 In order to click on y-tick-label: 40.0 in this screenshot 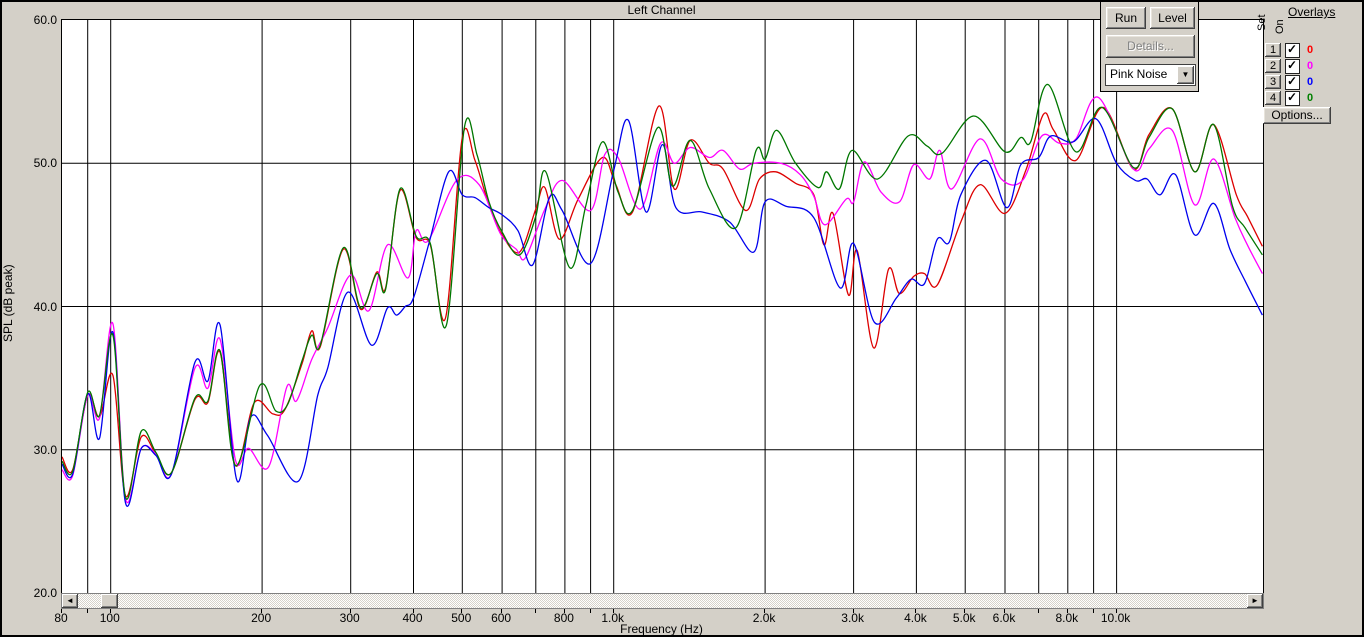, I will do `click(45, 306)`.